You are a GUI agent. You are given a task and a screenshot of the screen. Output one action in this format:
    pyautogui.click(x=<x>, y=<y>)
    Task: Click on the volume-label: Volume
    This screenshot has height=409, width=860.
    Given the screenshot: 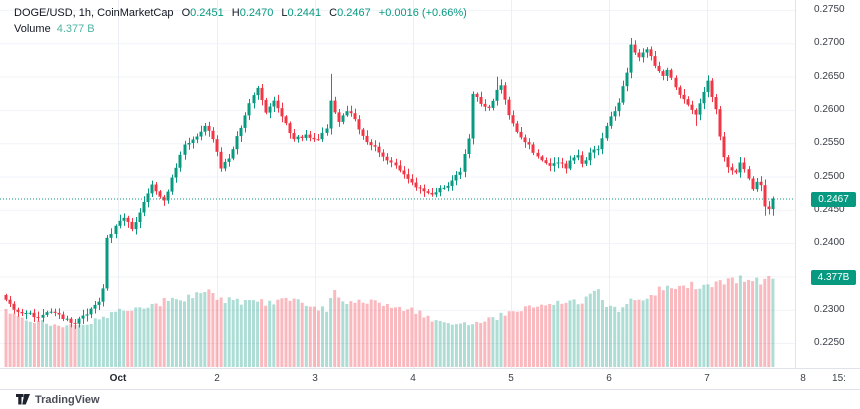 What is the action you would take?
    pyautogui.click(x=32, y=29)
    